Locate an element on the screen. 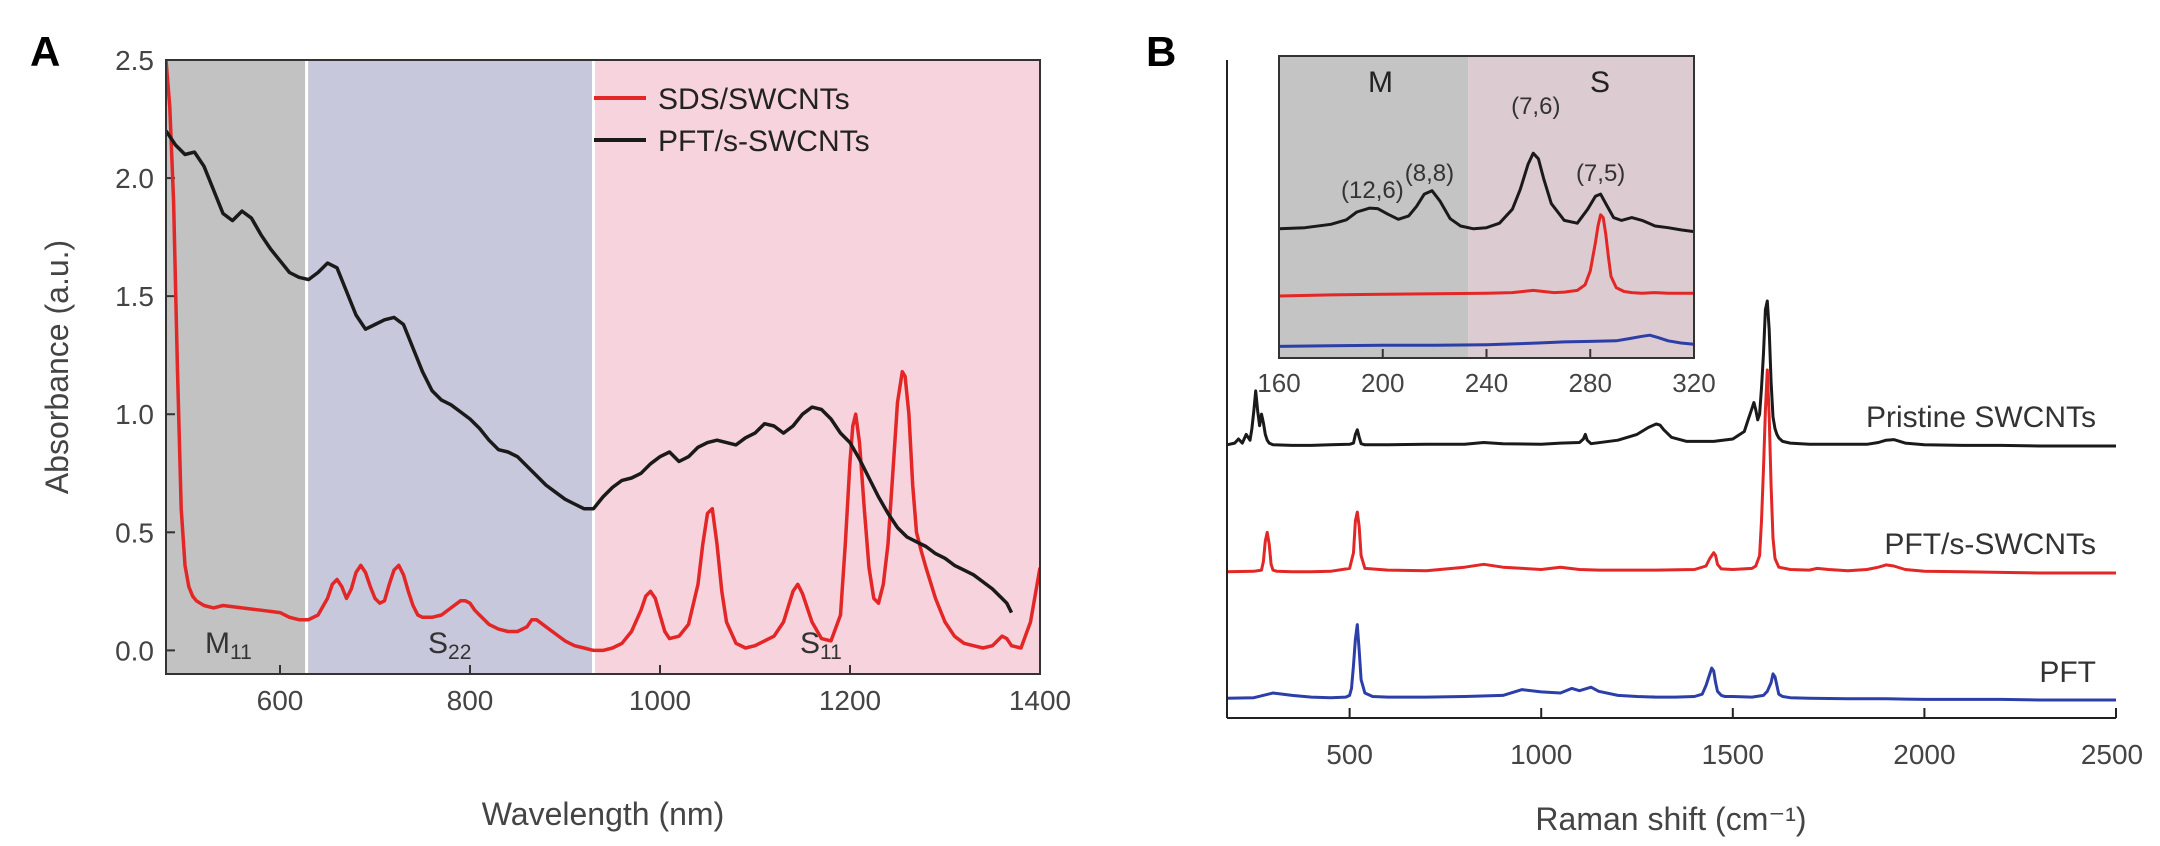 The height and width of the screenshot is (846, 2160). absorbance-y-tick-label: 2.5 is located at coordinates (134, 60).